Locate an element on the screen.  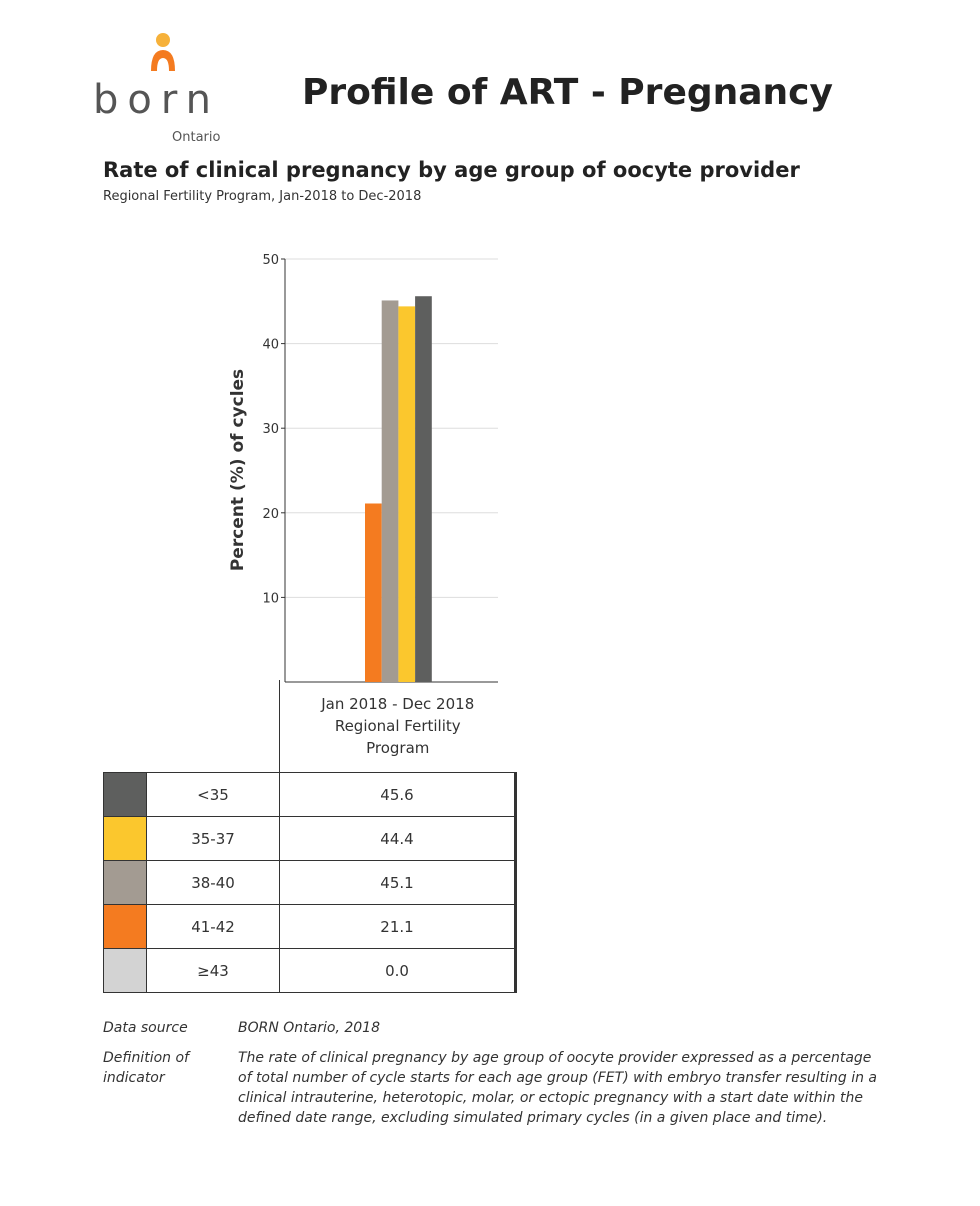
age-group-label: 38-40 is located at coordinates (213, 882).